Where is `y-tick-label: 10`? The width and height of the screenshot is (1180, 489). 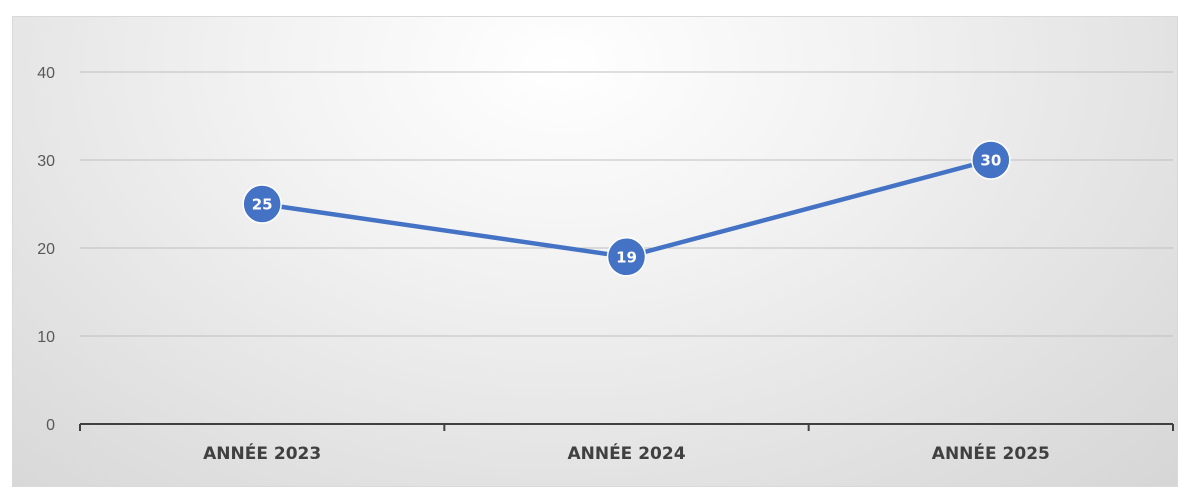 y-tick-label: 10 is located at coordinates (46, 337).